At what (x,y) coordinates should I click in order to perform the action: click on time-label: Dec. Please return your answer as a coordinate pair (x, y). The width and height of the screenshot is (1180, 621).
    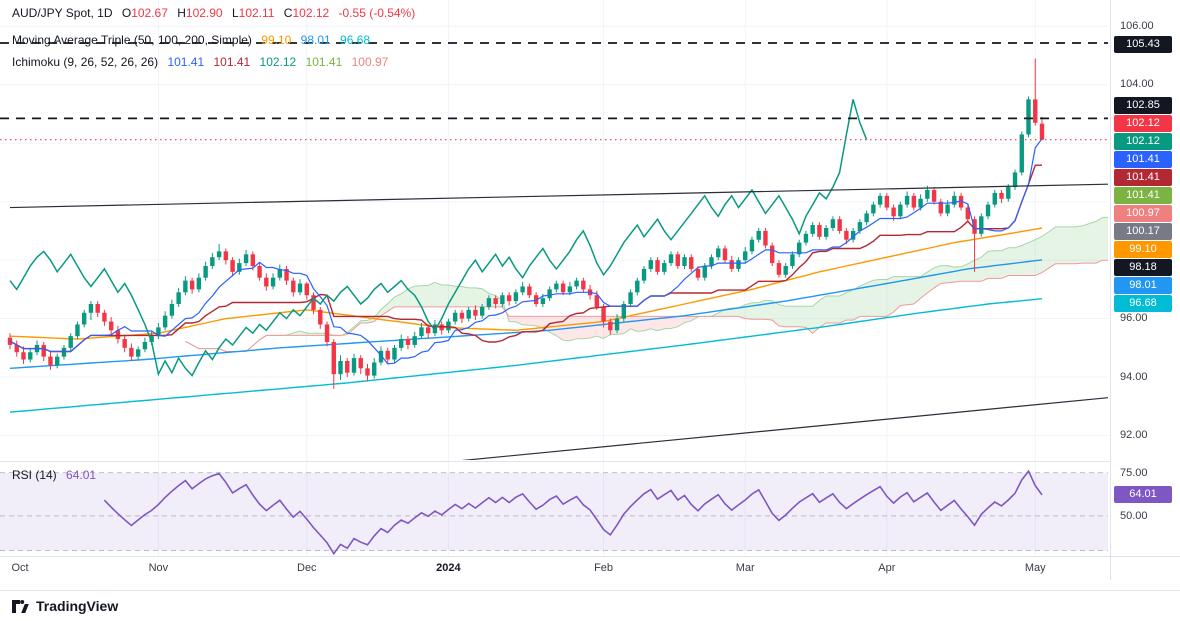
    Looking at the image, I should click on (307, 568).